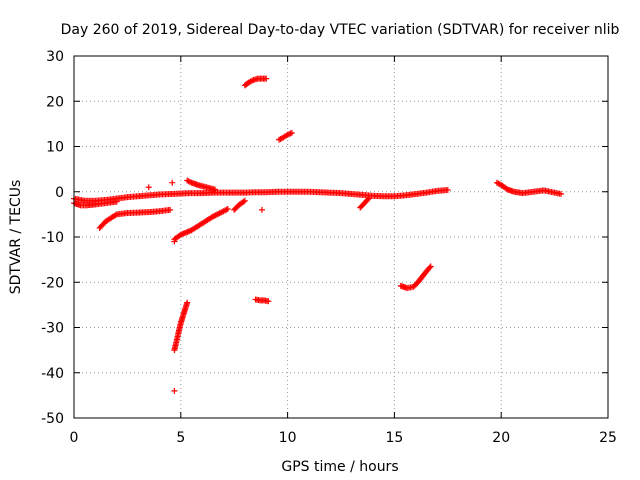  Describe the element at coordinates (394, 438) in the screenshot. I see `x-tick-label: 15` at that location.